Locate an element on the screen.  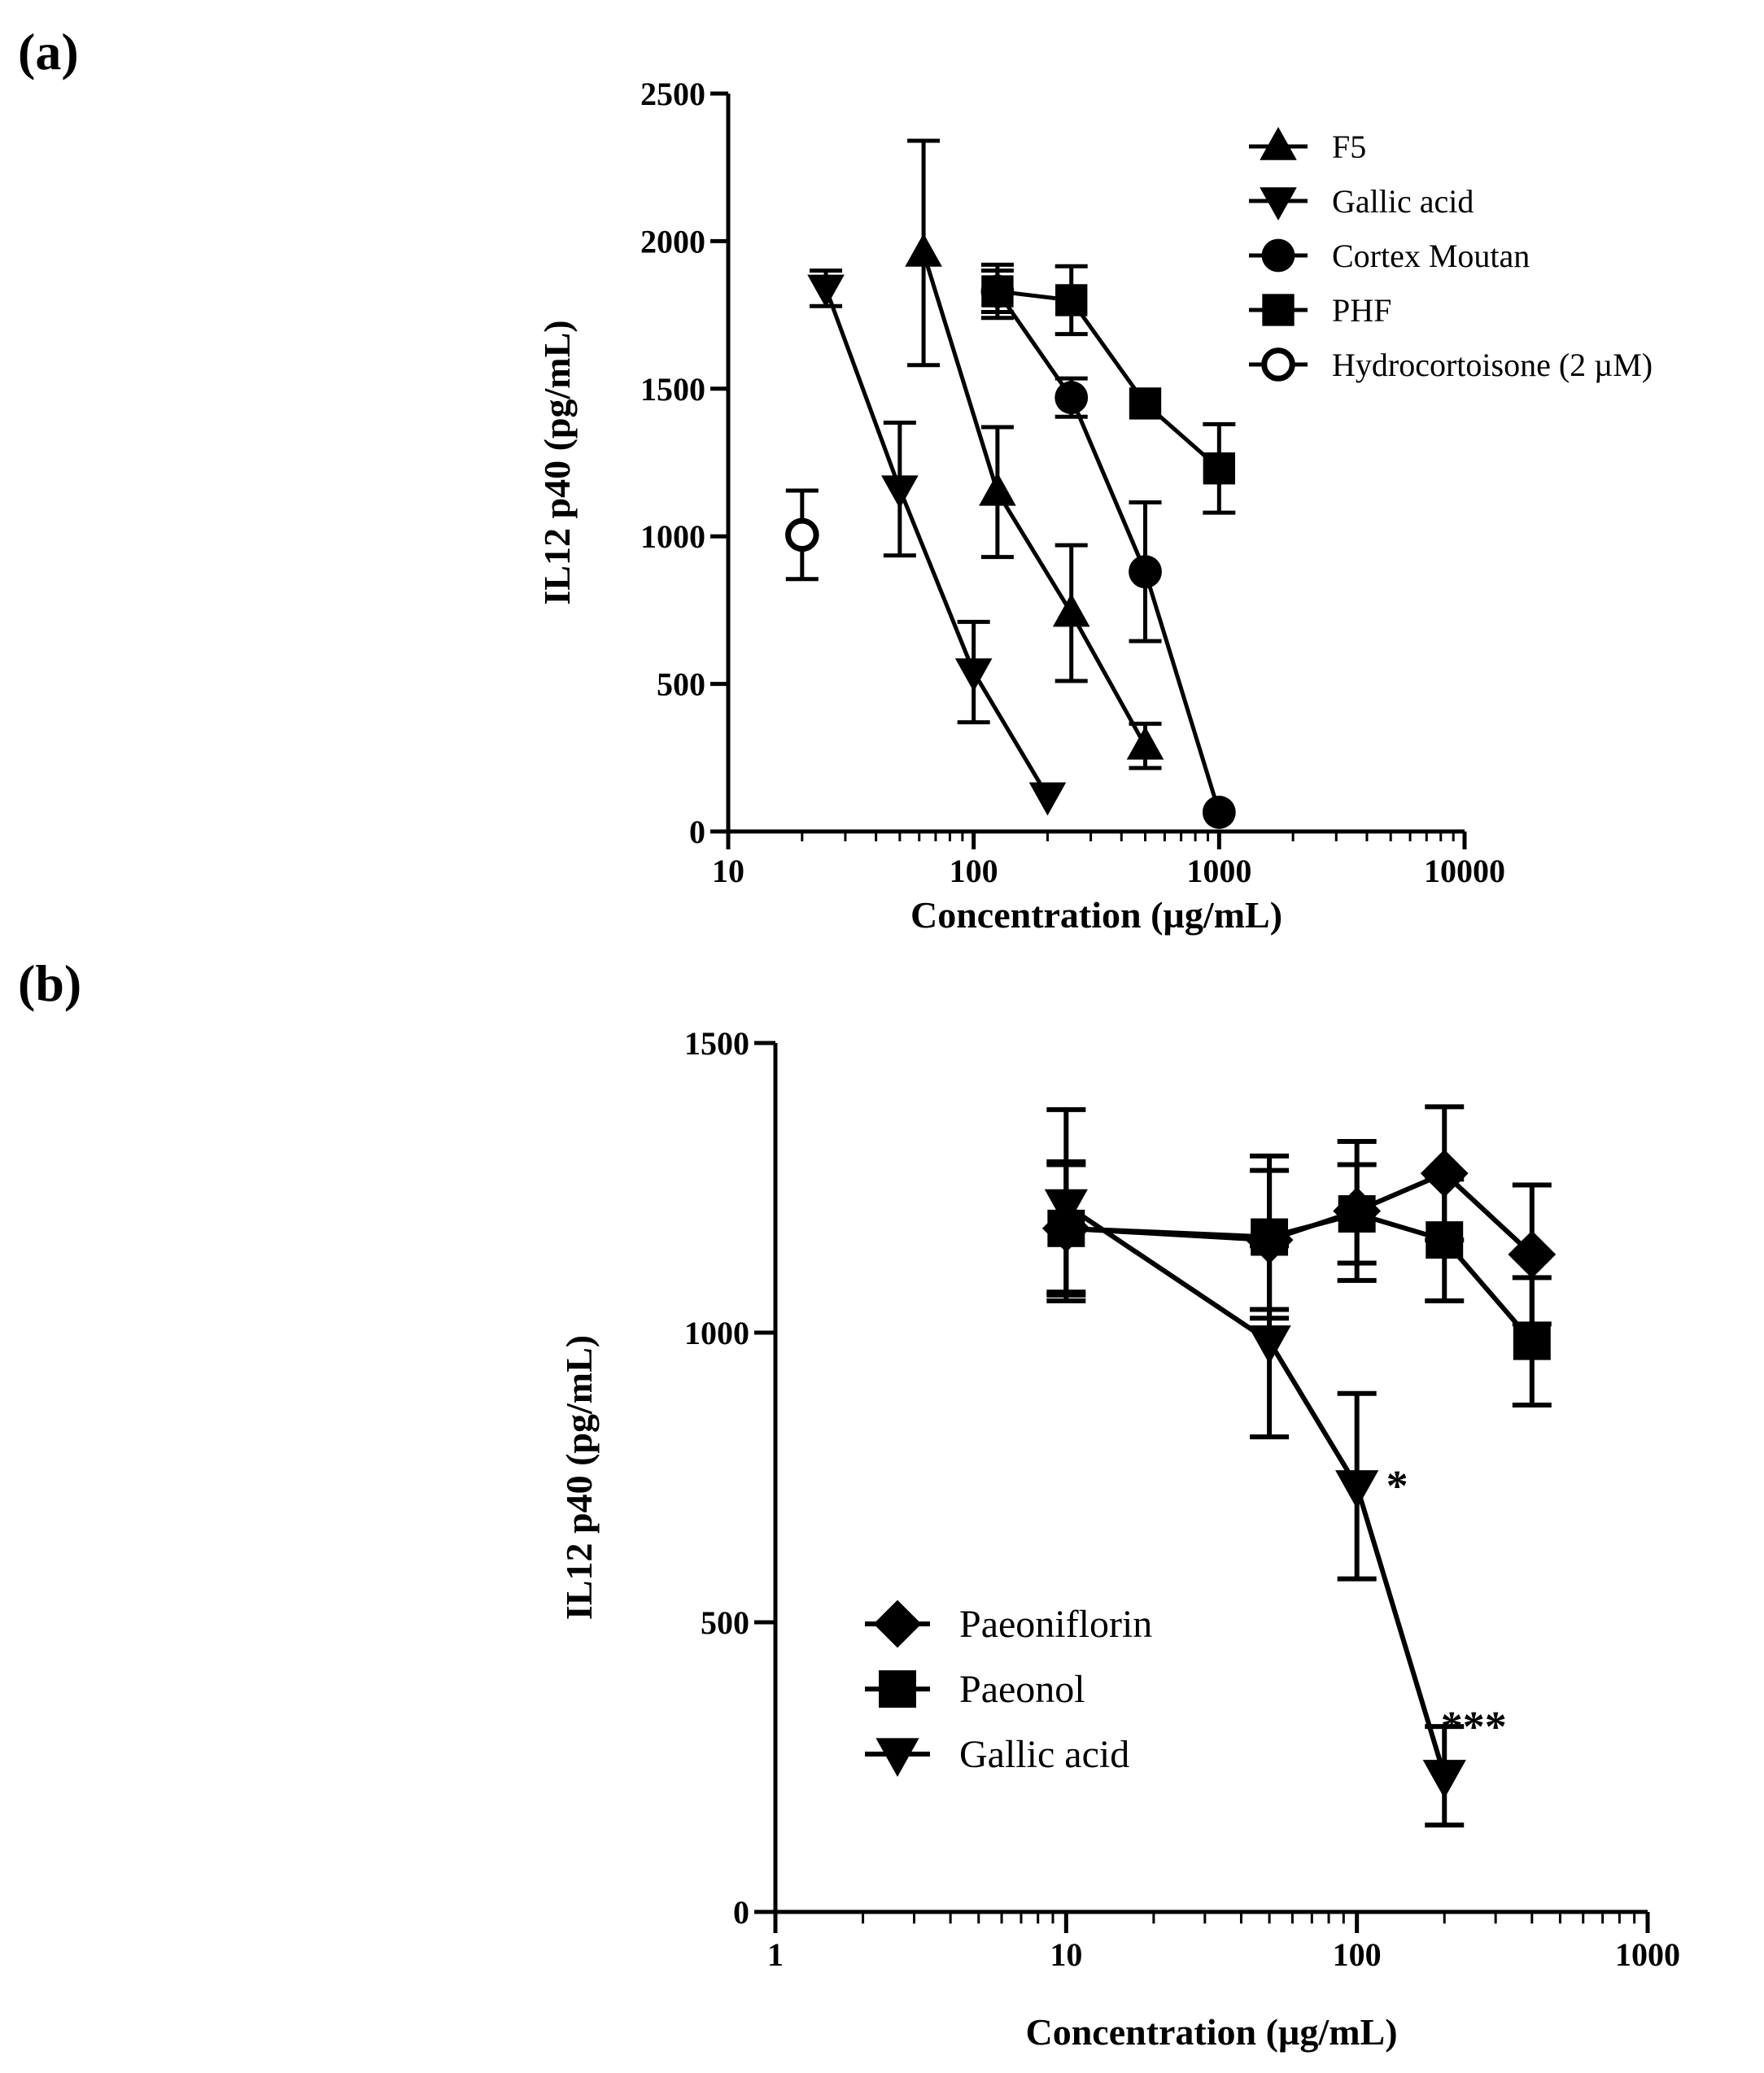
a-line-phf is located at coordinates (1108, 379).